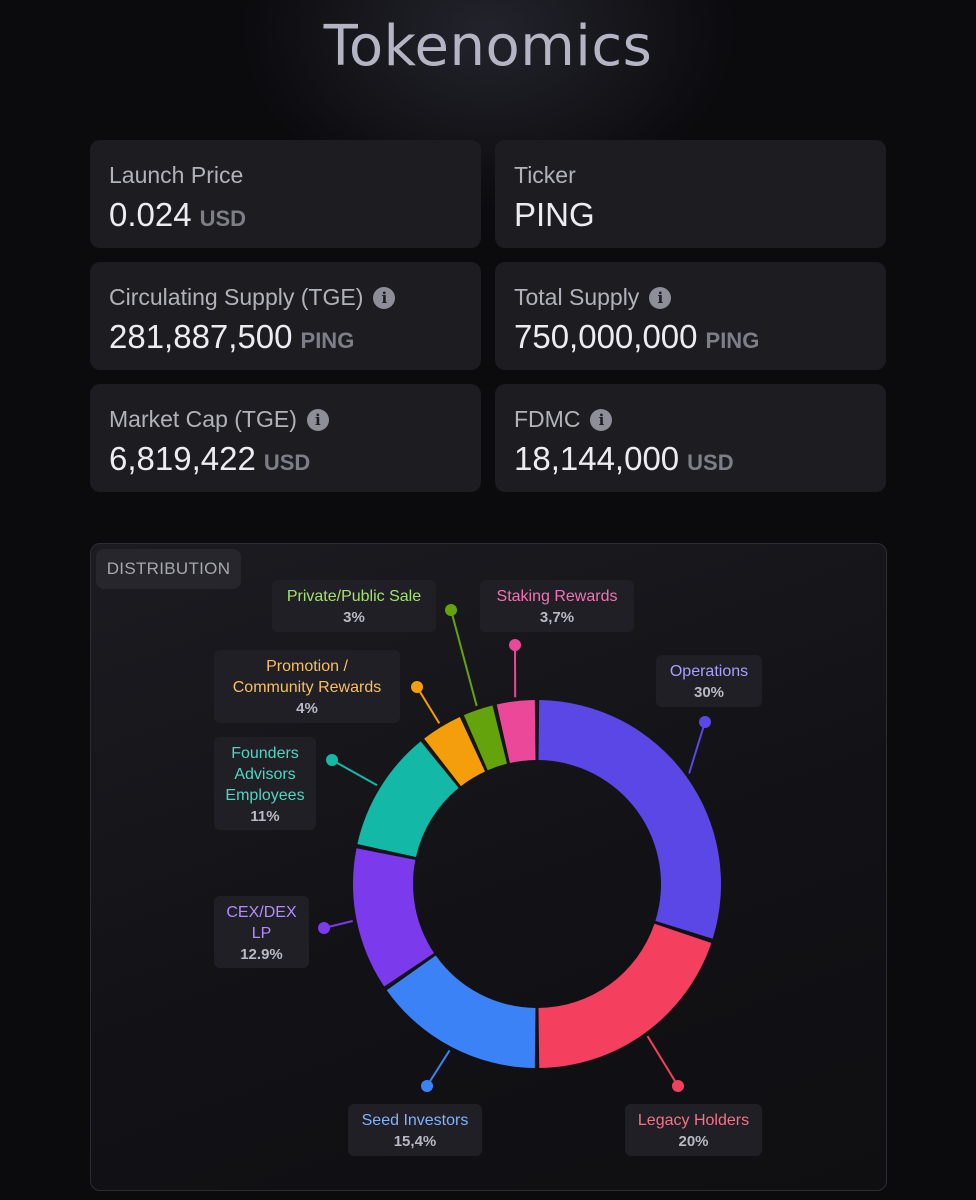  What do you see at coordinates (606, 336) in the screenshot?
I see `stat-value-number: 750,000,000` at bounding box center [606, 336].